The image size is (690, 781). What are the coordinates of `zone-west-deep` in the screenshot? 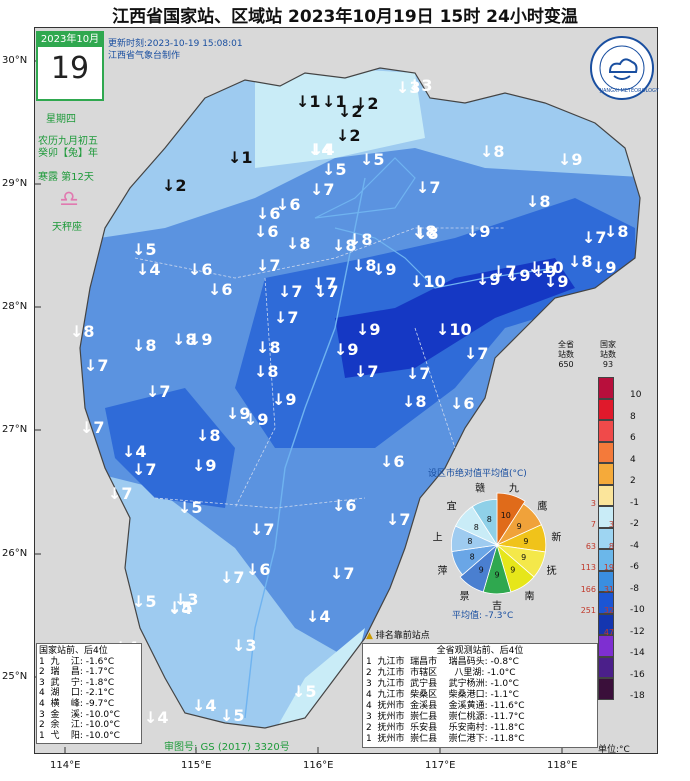 It's located at (170, 448).